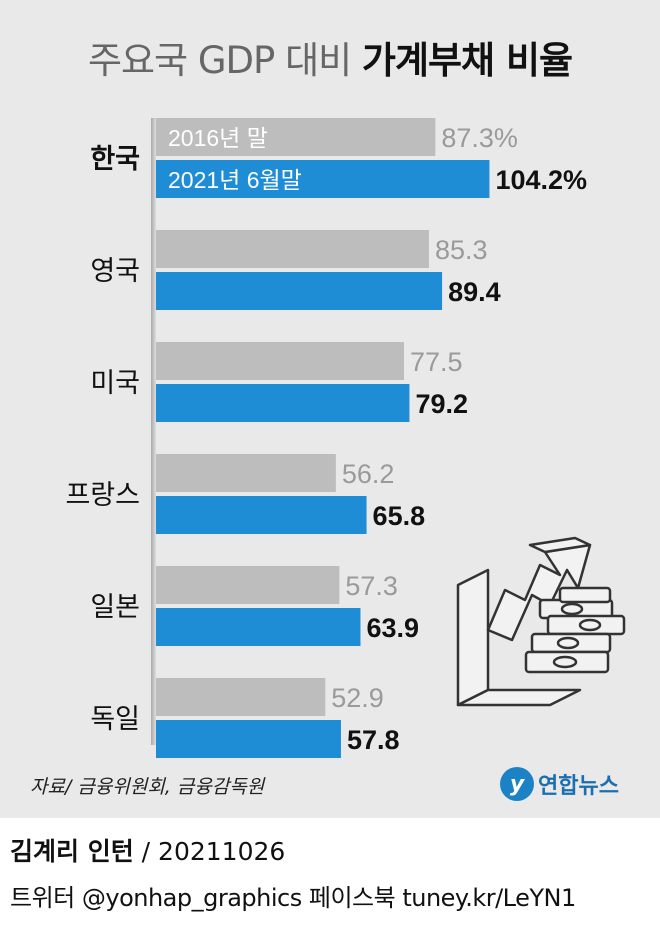 Image resolution: width=660 pixels, height=940 pixels. I want to click on credit-name: 김계리 인턴, so click(72, 851).